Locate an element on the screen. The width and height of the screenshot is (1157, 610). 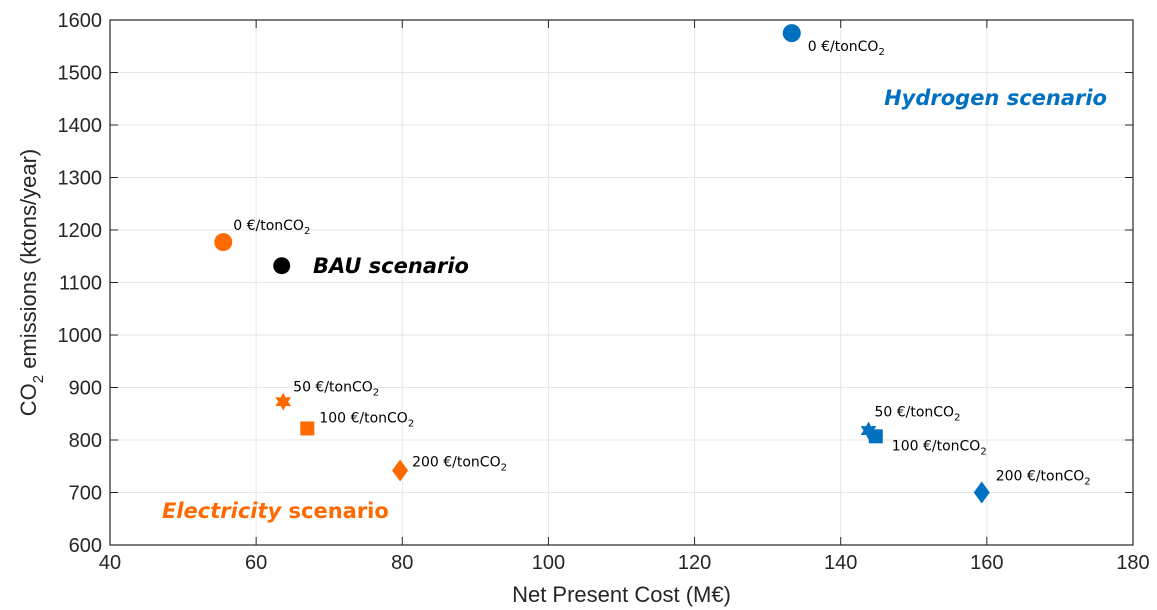
y-tick-label: 1500 is located at coordinates (80, 74).